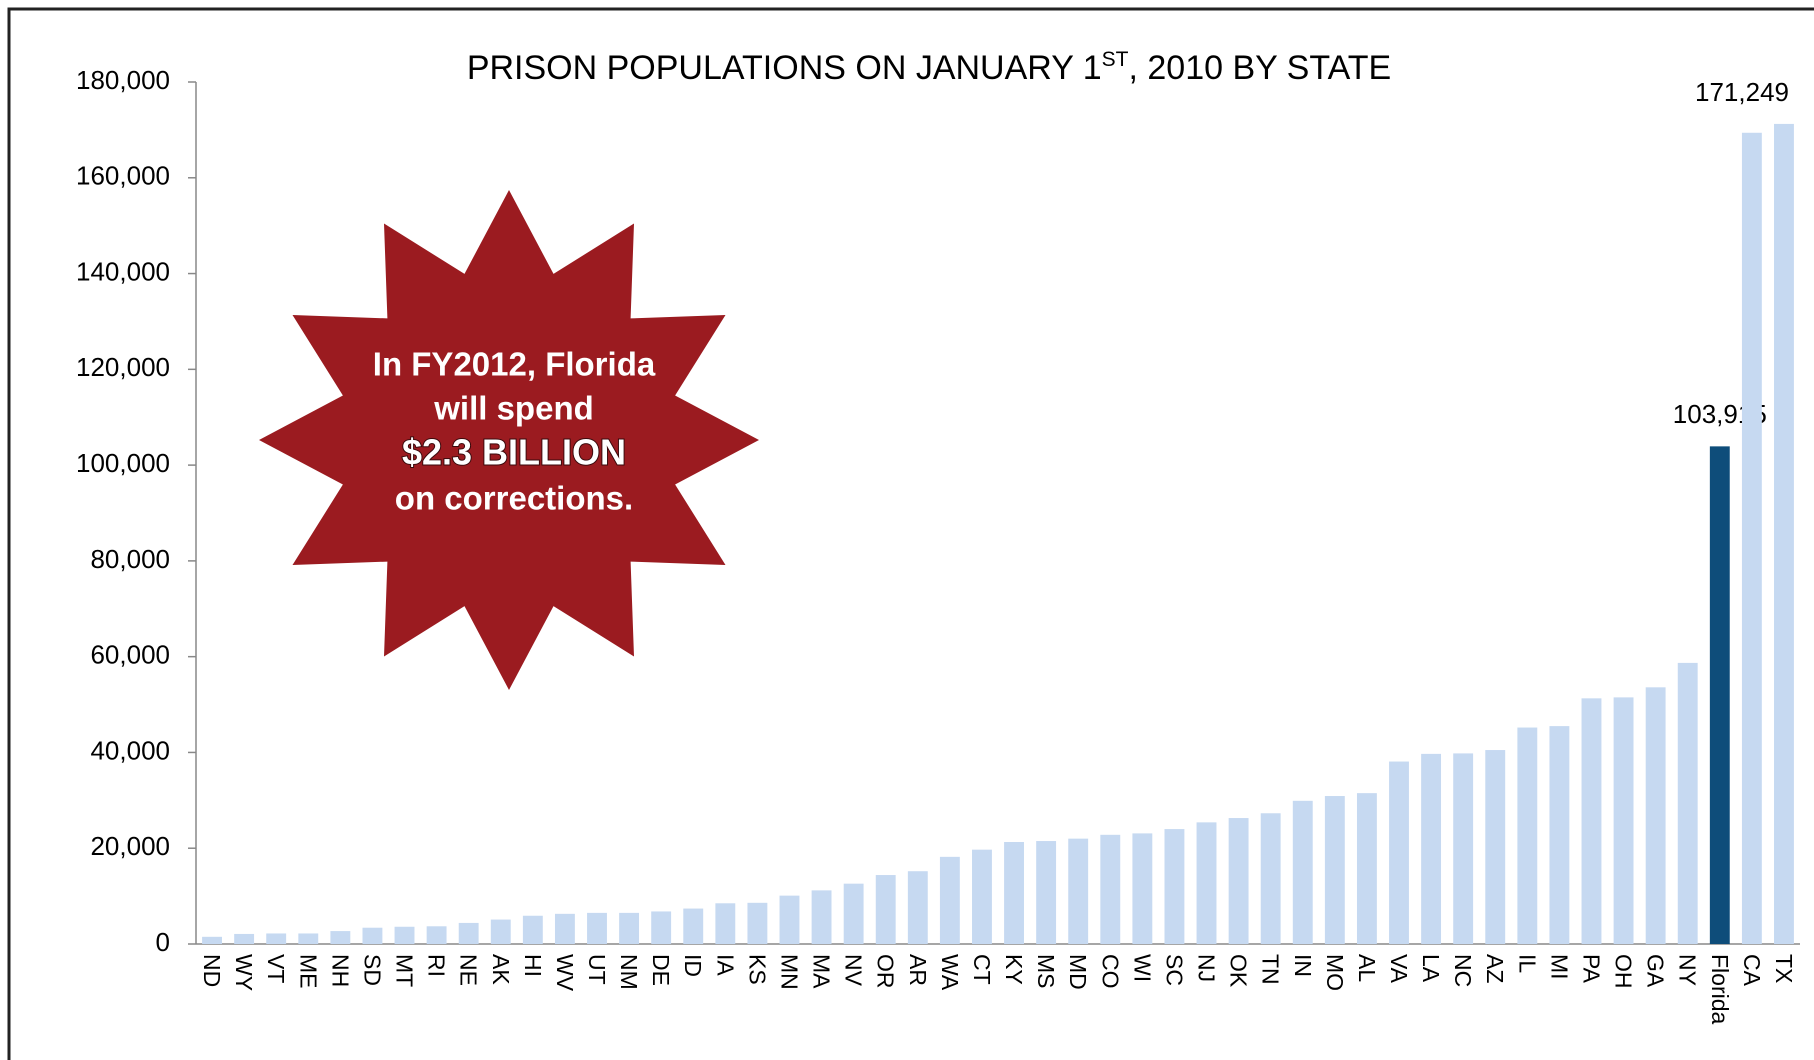 Image resolution: width=1814 pixels, height=1060 pixels. Describe the element at coordinates (1752, 970) in the screenshot. I see `x-tick-label: CA` at that location.